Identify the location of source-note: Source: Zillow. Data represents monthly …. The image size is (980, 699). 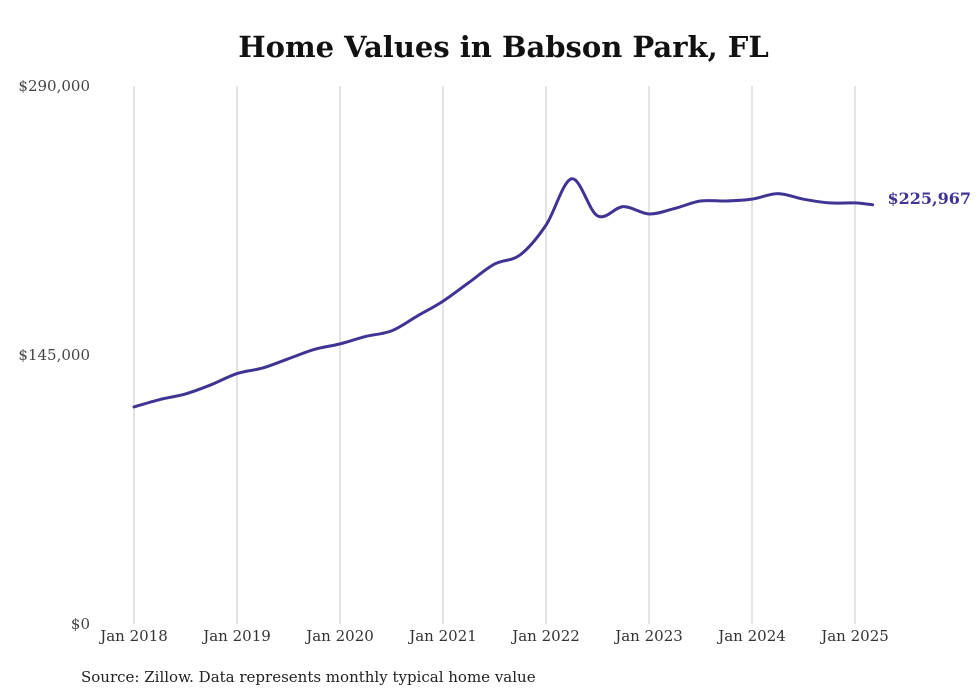
(308, 677).